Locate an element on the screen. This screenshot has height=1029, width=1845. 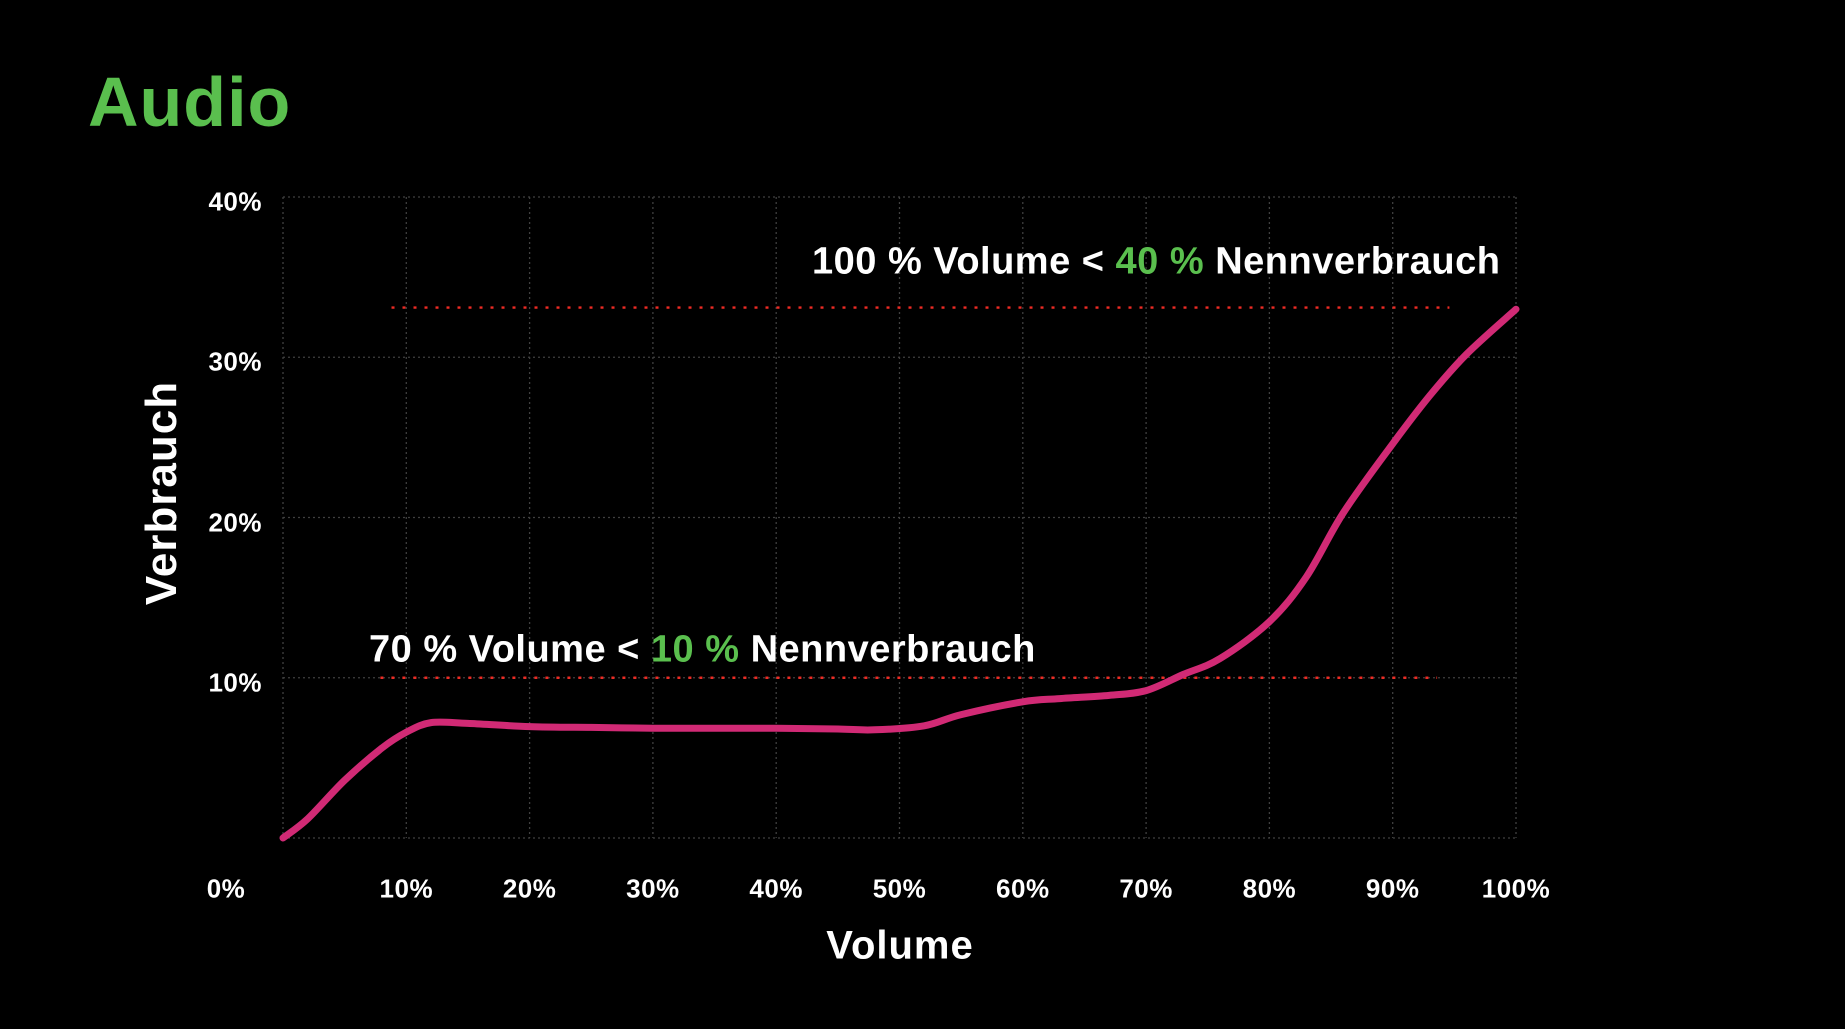
x-axis-title: Volume is located at coordinates (900, 945).